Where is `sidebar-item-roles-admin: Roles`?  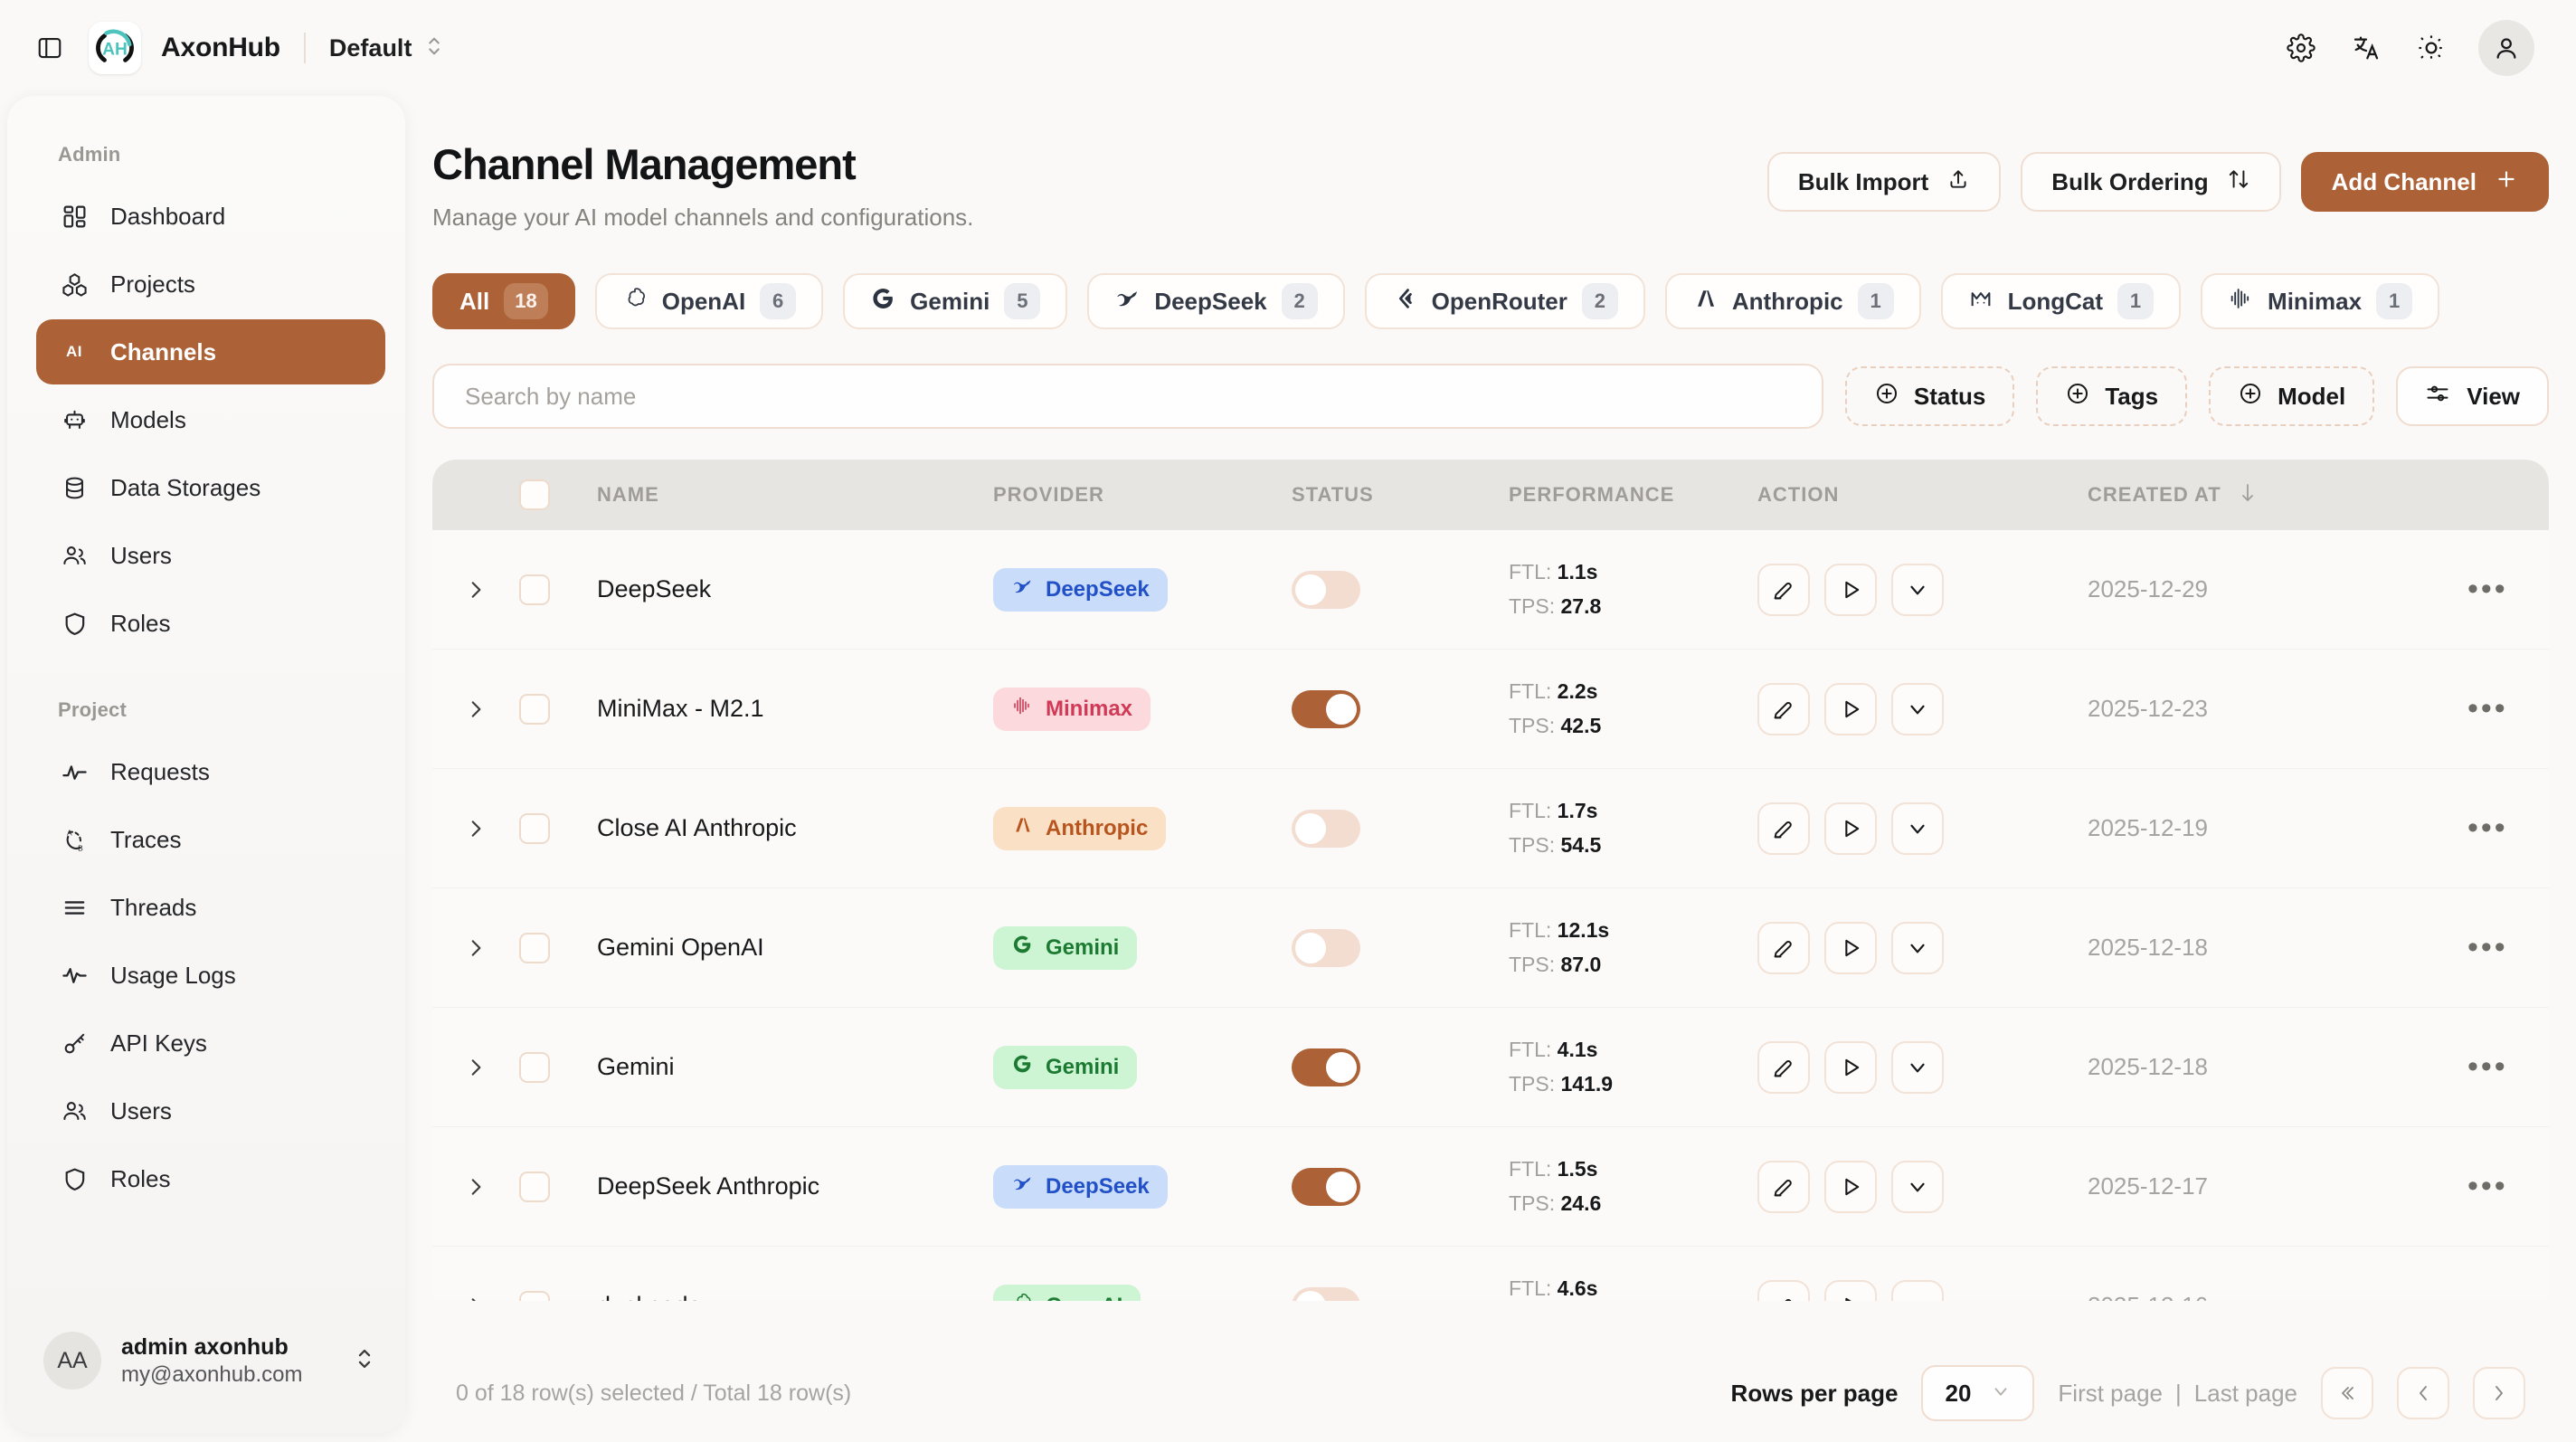 sidebar-item-roles-admin: Roles is located at coordinates (210, 623).